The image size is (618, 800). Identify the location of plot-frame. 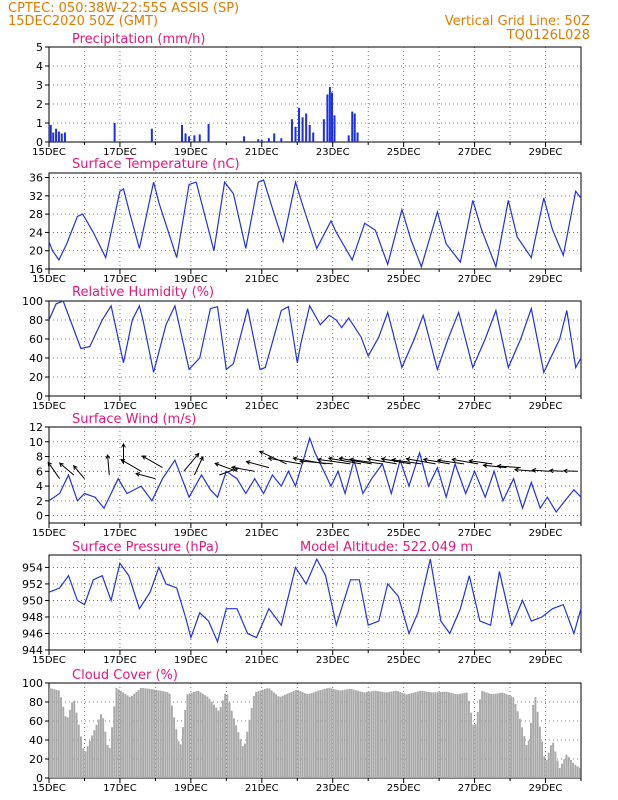
(315, 348).